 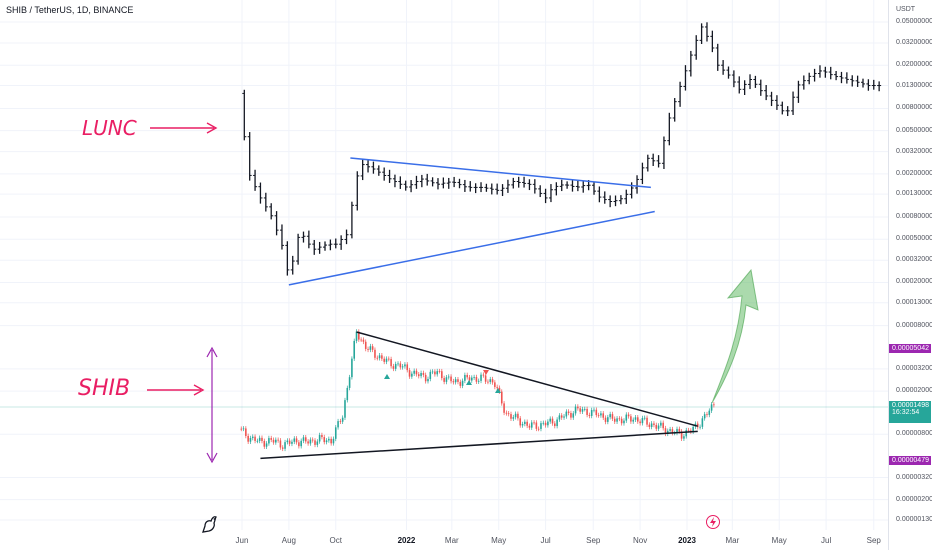 What do you see at coordinates (184, 128) in the screenshot?
I see `lunc-arrow` at bounding box center [184, 128].